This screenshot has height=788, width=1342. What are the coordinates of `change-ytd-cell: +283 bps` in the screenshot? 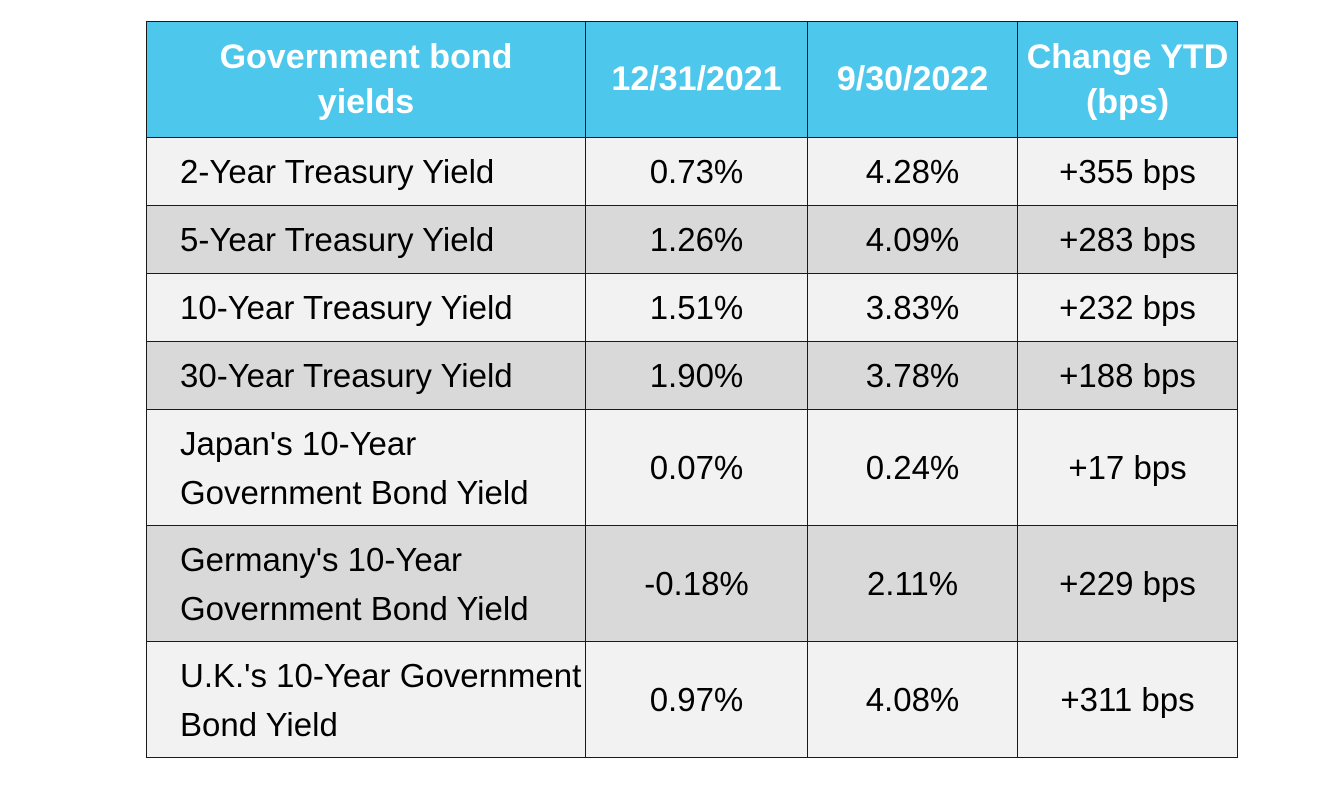 It's located at (1127, 239).